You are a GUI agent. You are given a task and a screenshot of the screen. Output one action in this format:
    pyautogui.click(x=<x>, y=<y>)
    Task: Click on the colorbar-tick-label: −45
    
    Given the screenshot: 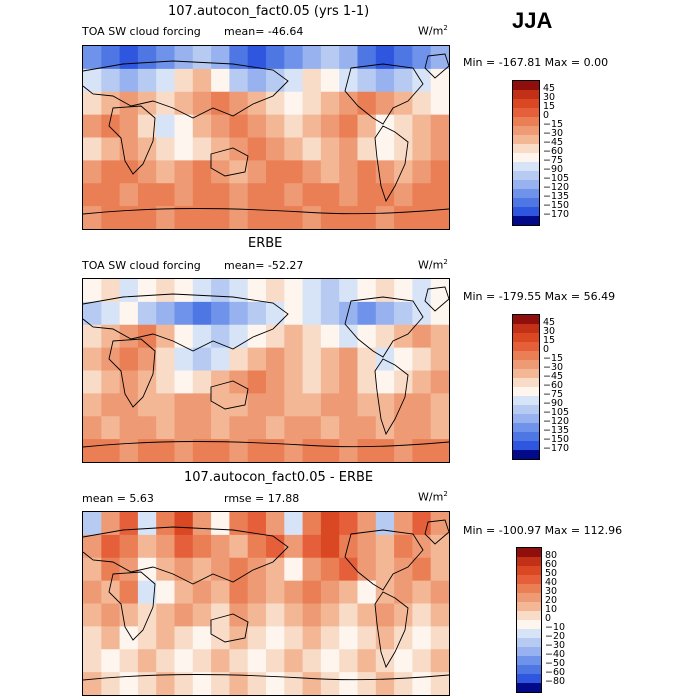 What is the action you would take?
    pyautogui.click(x=553, y=376)
    